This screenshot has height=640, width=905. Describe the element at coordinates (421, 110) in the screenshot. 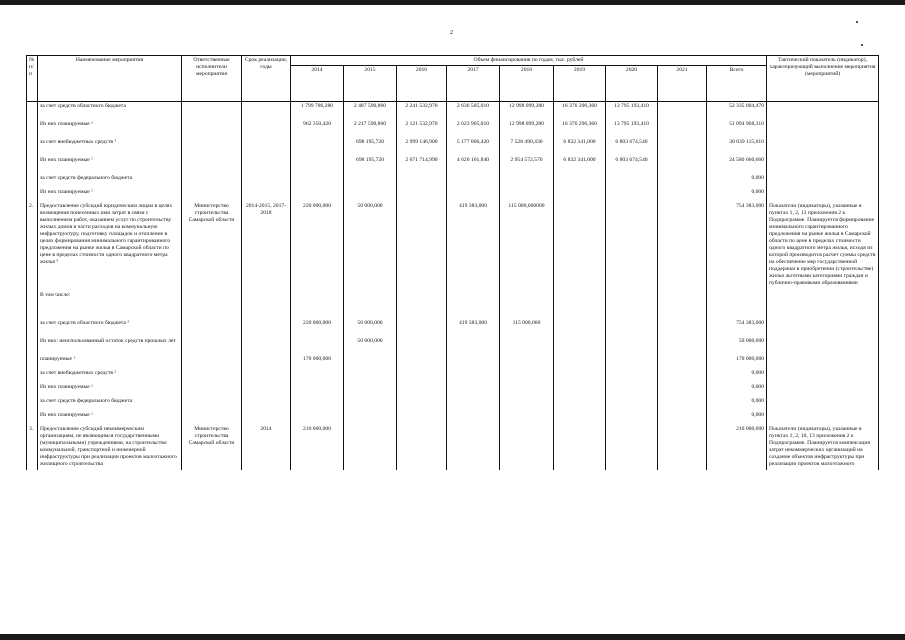

I see `year-value: 2 241 532,970` at that location.